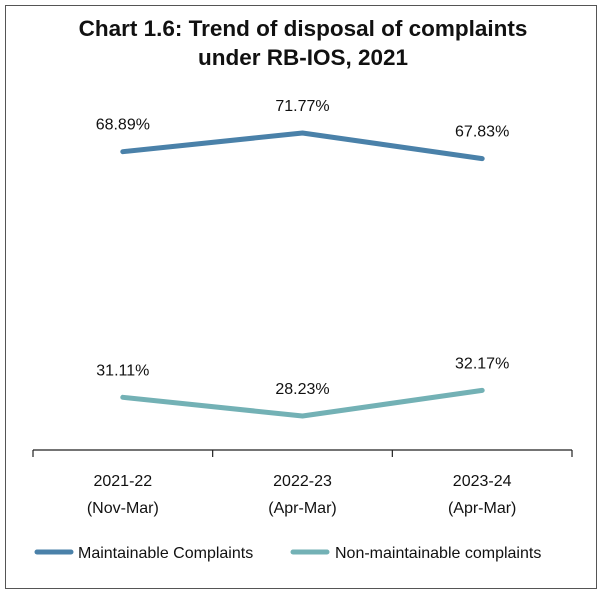 The height and width of the screenshot is (599, 606). Describe the element at coordinates (122, 370) in the screenshot. I see `data-label: 31.11%` at that location.